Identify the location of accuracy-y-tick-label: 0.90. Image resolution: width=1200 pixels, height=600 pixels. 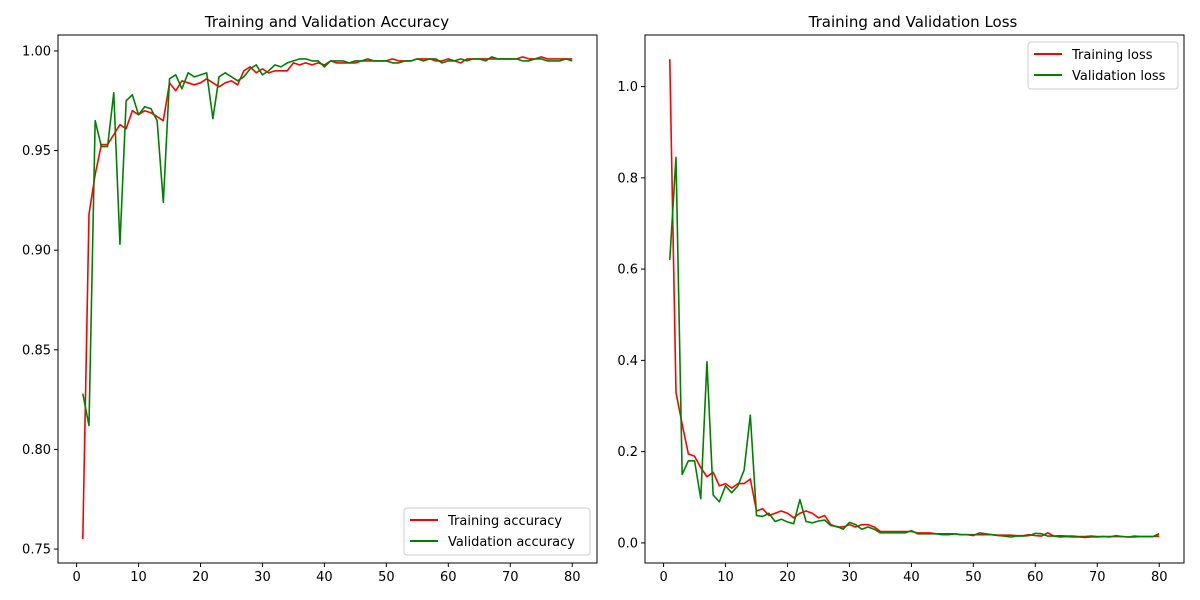
(36, 251).